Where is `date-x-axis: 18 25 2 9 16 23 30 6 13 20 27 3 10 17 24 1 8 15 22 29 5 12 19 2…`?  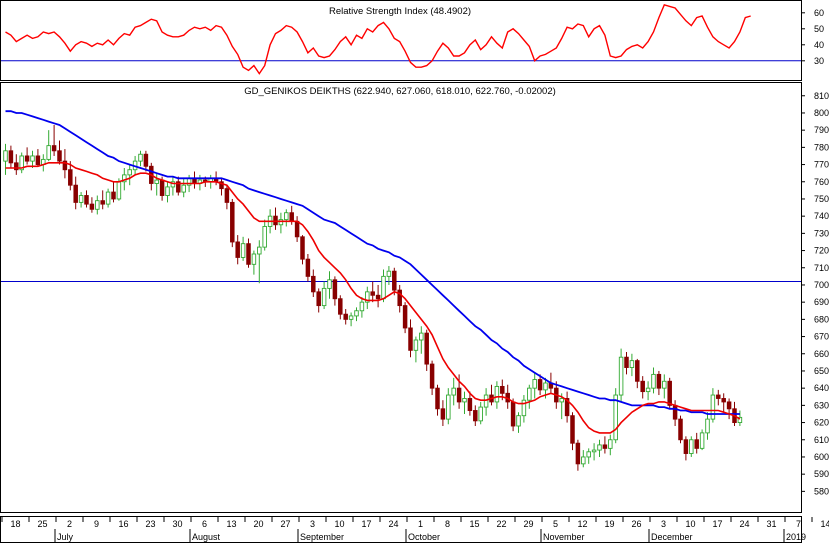 date-x-axis: 18 25 2 9 16 23 30 6 13 20 27 3 10 17 24 1 8 15 22 29 5 12 19 2… is located at coordinates (414, 529).